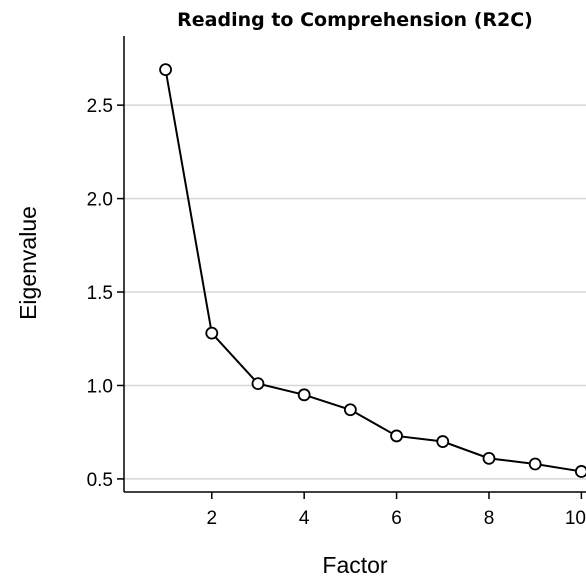 The image size is (586, 585). Describe the element at coordinates (100, 106) in the screenshot. I see `y-tick-label: 2.5` at that location.